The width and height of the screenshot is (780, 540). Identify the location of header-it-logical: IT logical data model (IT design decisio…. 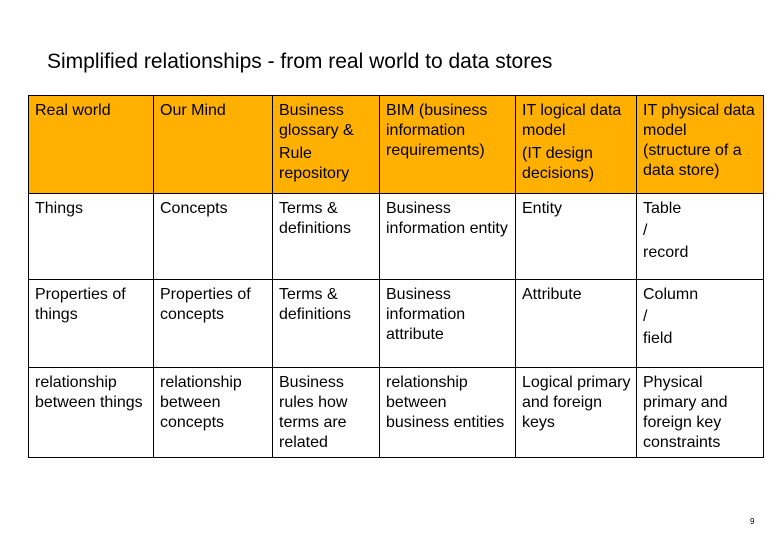
(576, 144).